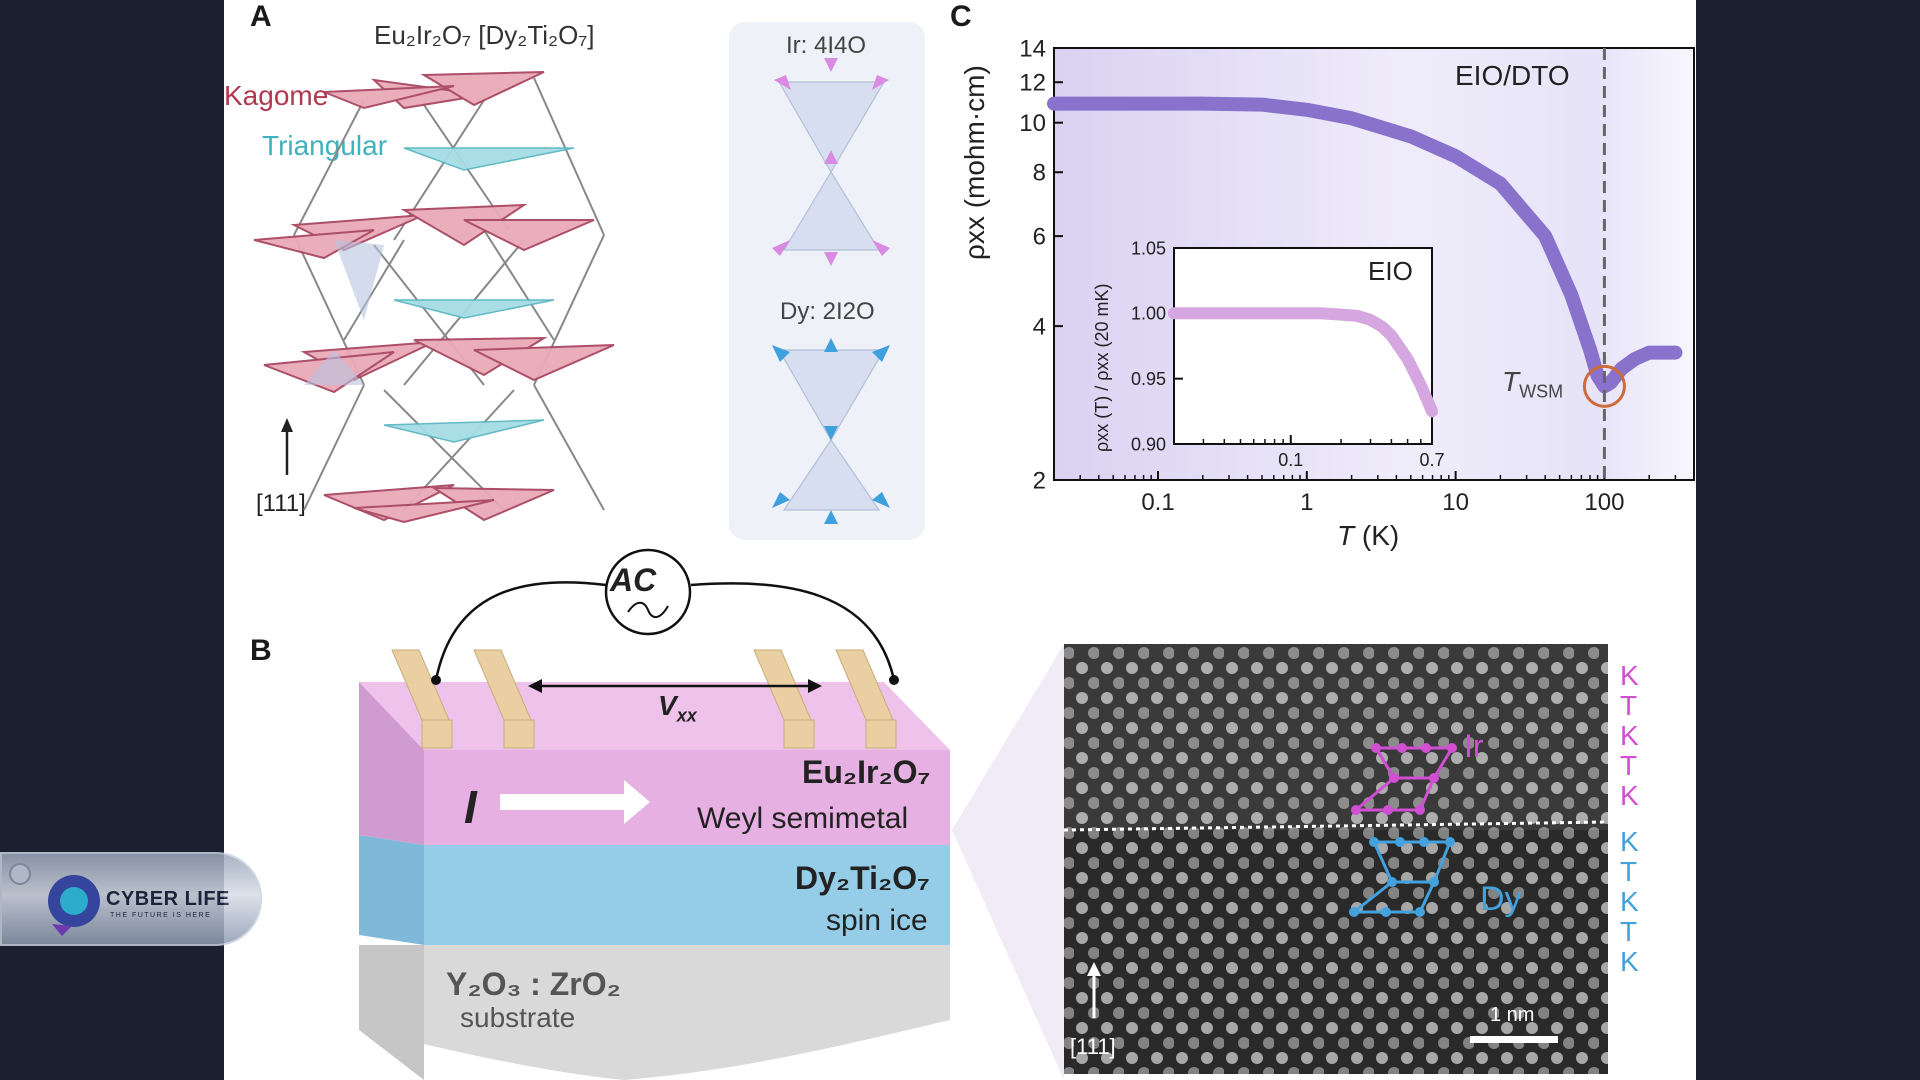 This screenshot has height=1080, width=1920. I want to click on panel-a-letter: A, so click(261, 16).